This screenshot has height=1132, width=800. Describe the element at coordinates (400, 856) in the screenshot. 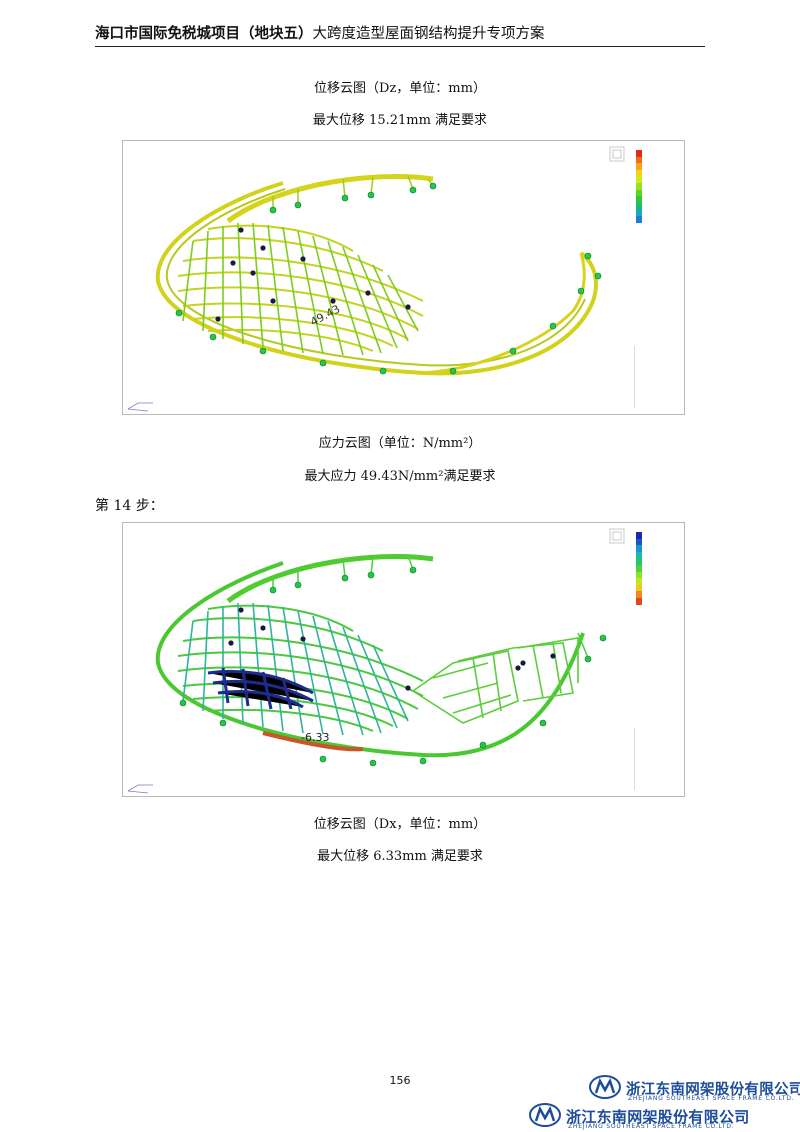

I see `figure2-caption-bottom-result: 最大位移 6.33mm 满足要求` at that location.